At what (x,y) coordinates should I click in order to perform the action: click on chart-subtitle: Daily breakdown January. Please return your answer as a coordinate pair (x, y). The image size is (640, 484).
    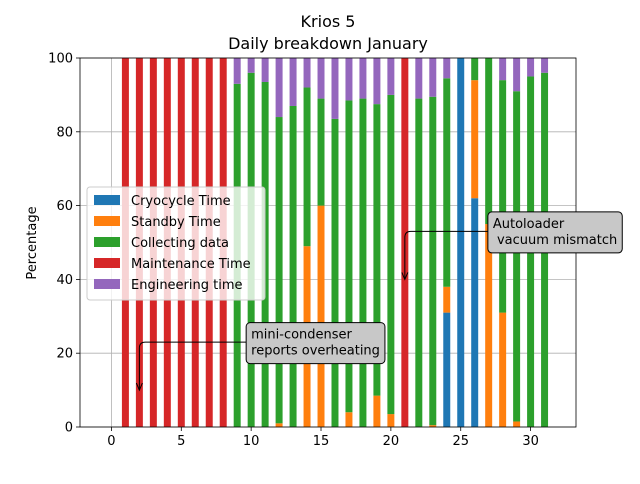
    Looking at the image, I should click on (328, 43).